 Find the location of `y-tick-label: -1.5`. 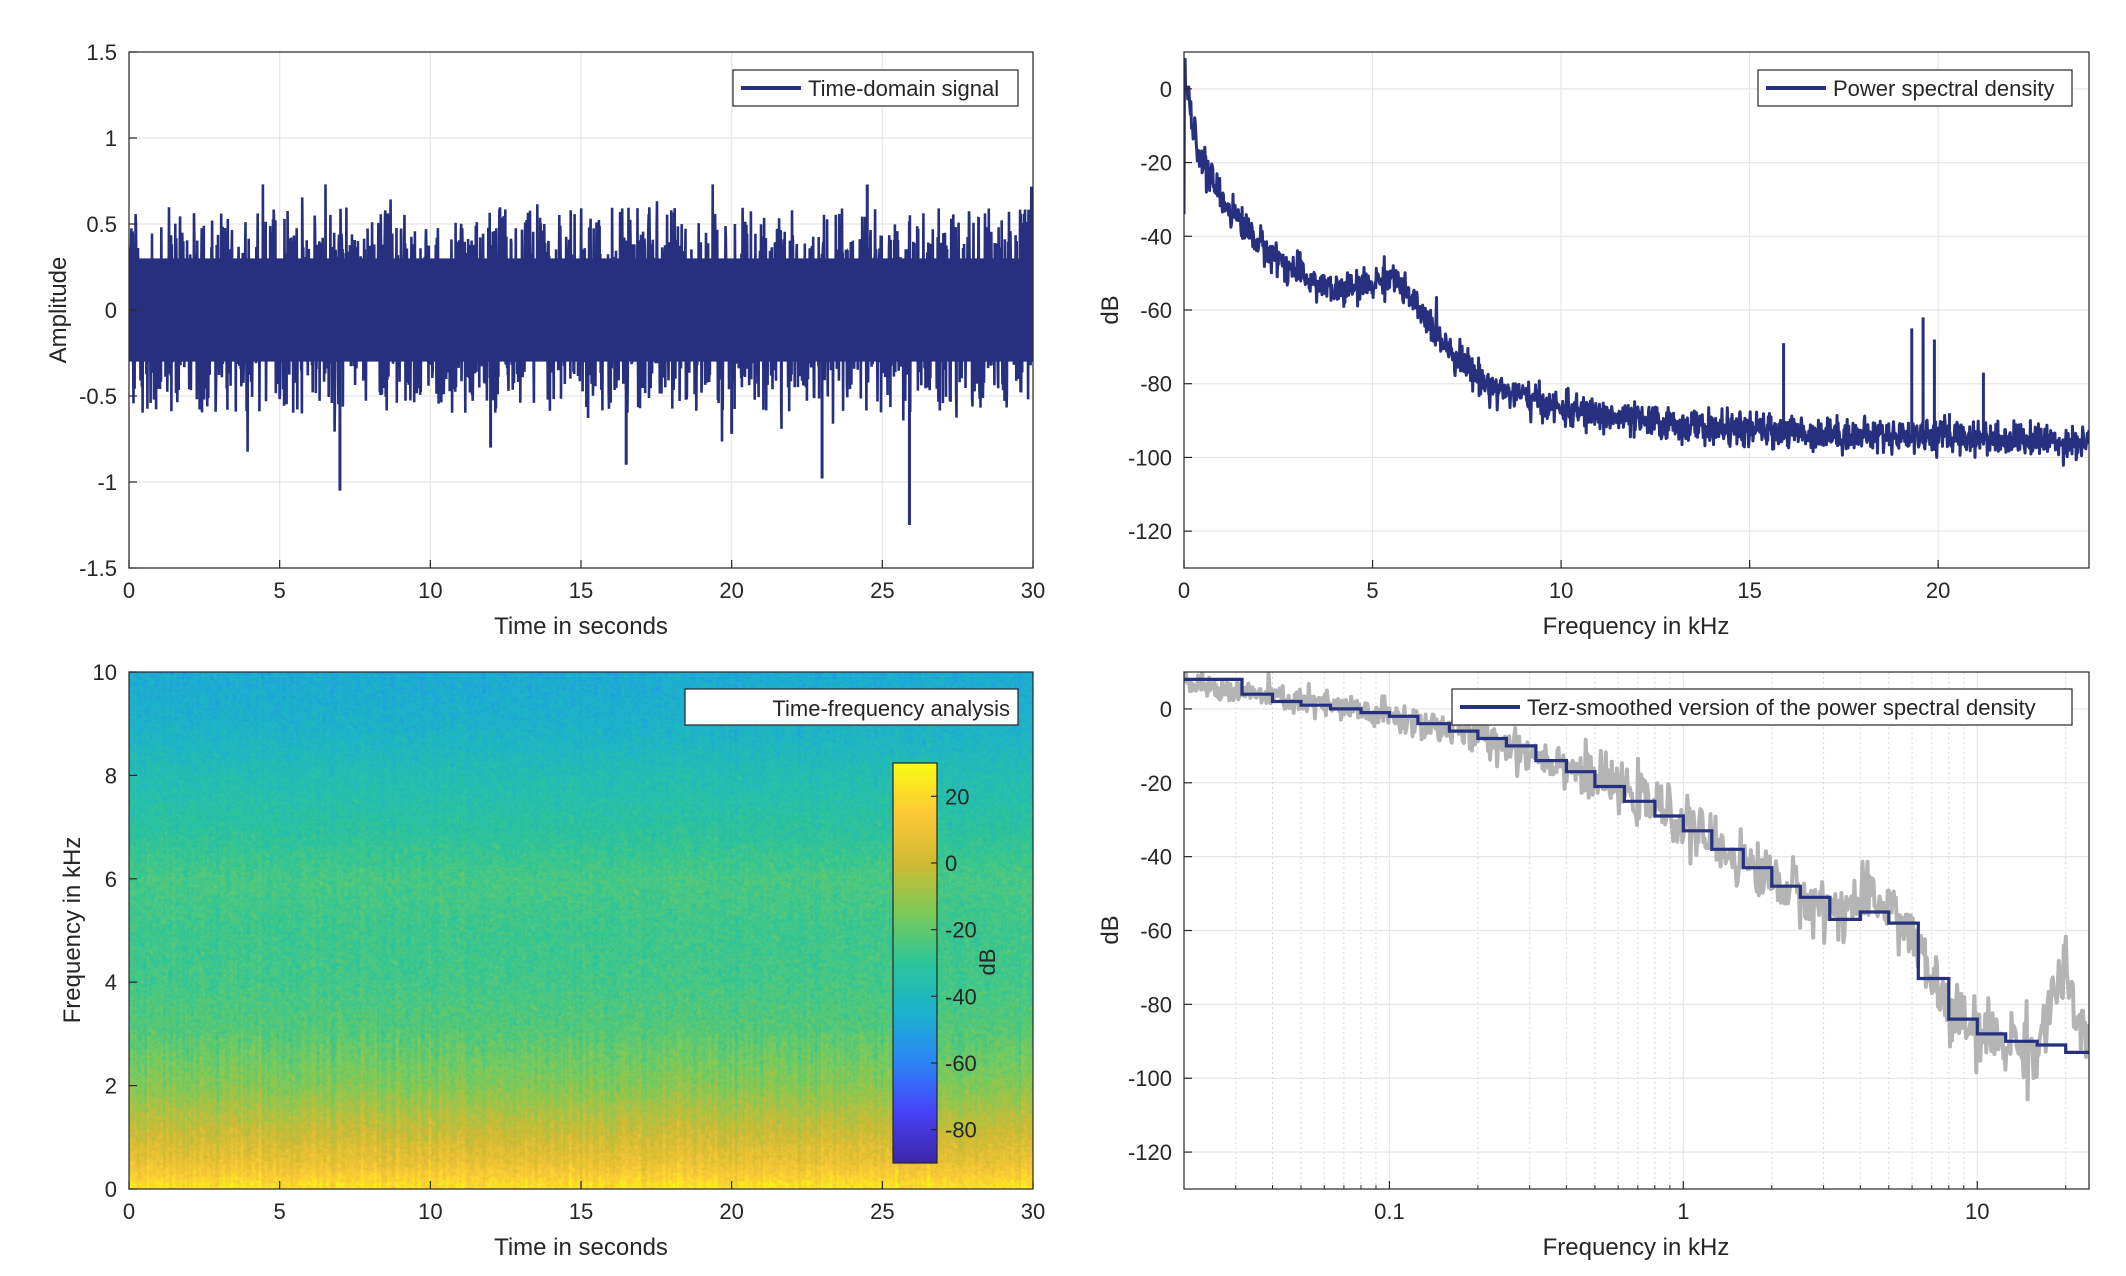

y-tick-label: -1.5 is located at coordinates (98, 568).